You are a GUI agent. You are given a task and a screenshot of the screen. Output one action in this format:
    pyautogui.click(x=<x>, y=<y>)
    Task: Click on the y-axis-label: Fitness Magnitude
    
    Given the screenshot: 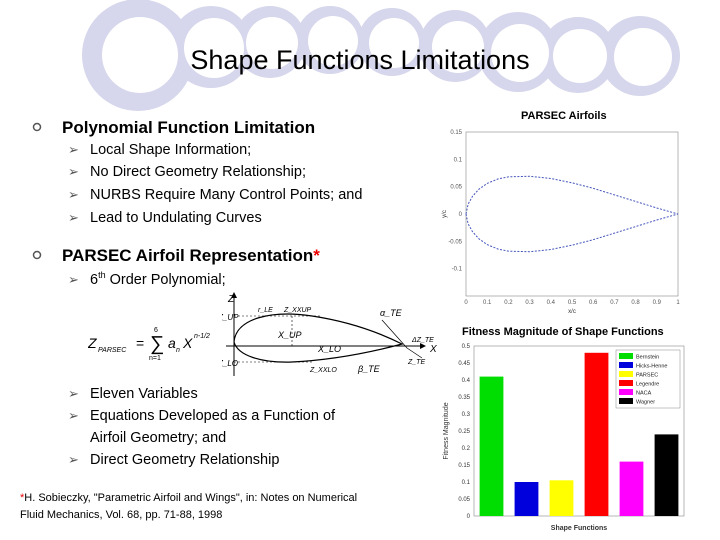 What is the action you would take?
    pyautogui.click(x=446, y=430)
    